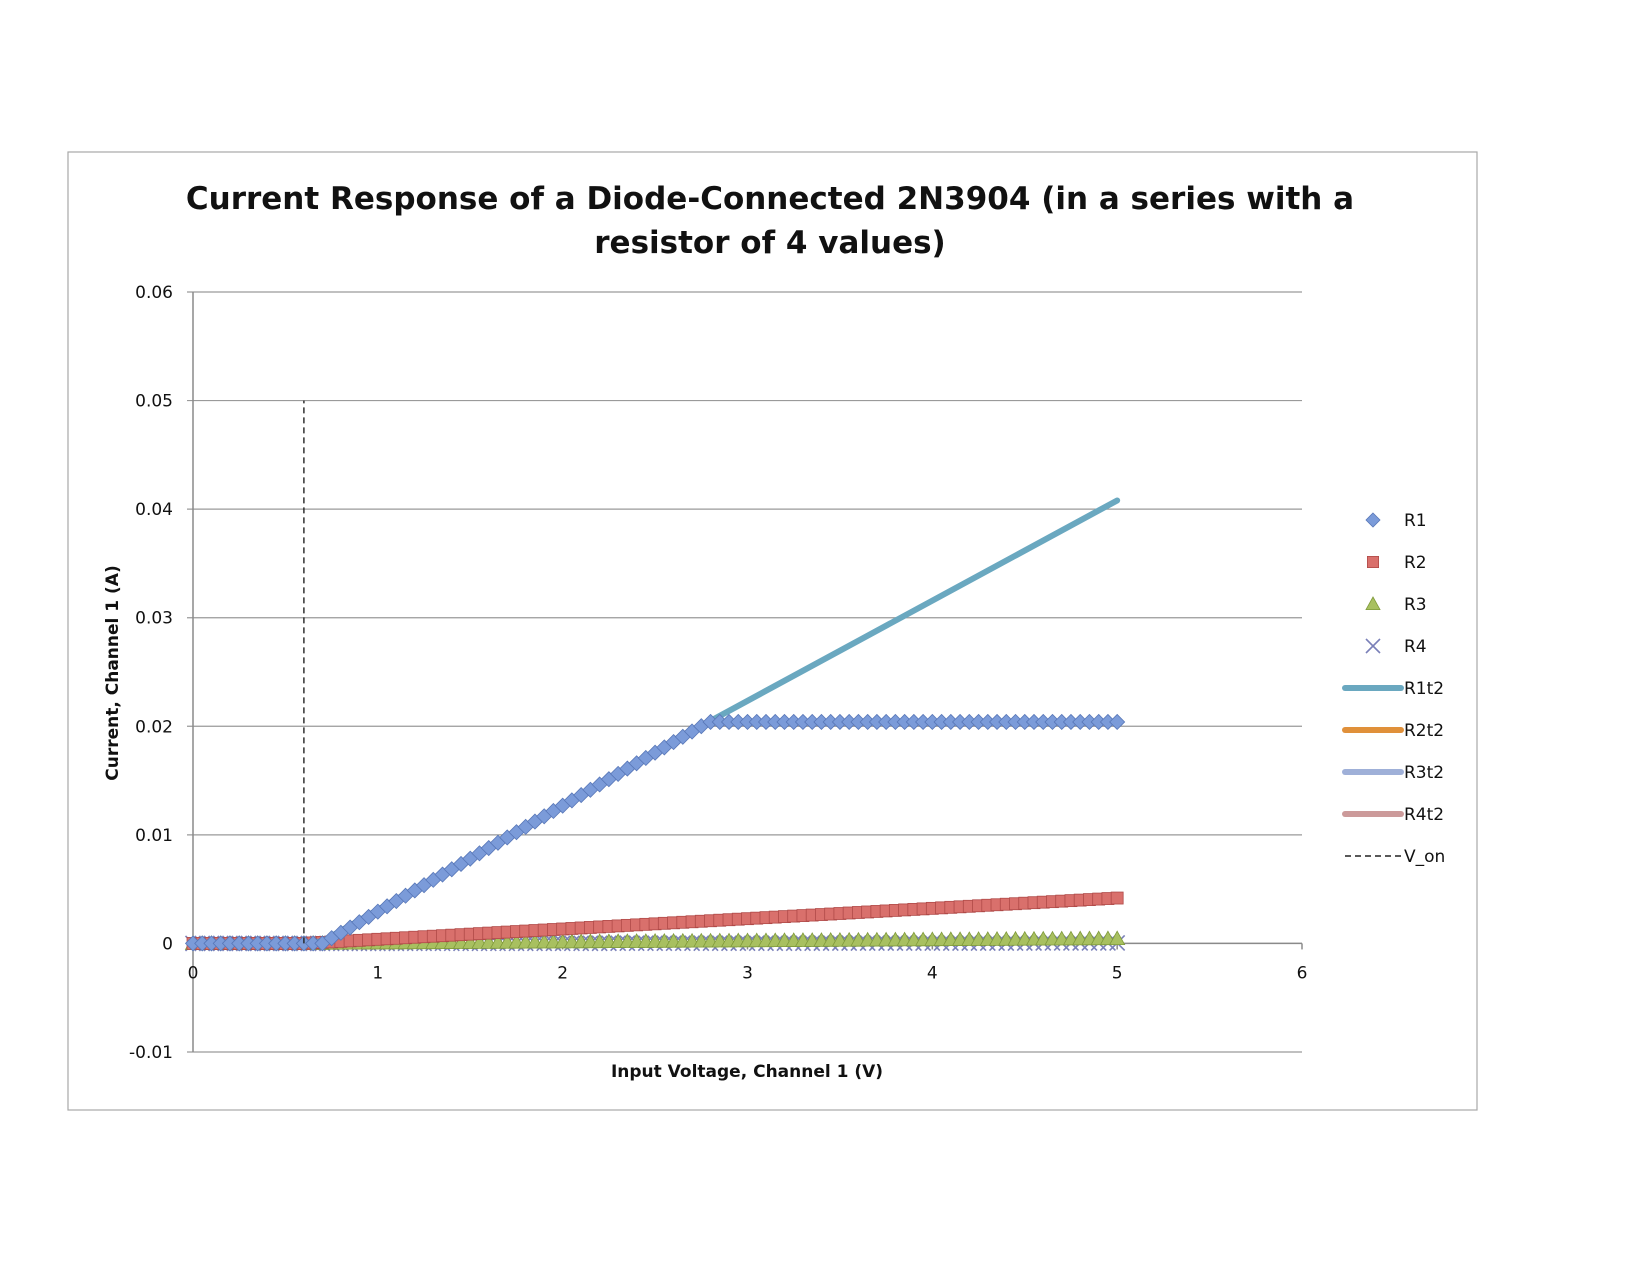 The height and width of the screenshot is (1275, 1650). Describe the element at coordinates (167, 944) in the screenshot. I see `y-tick-label: 0` at that location.